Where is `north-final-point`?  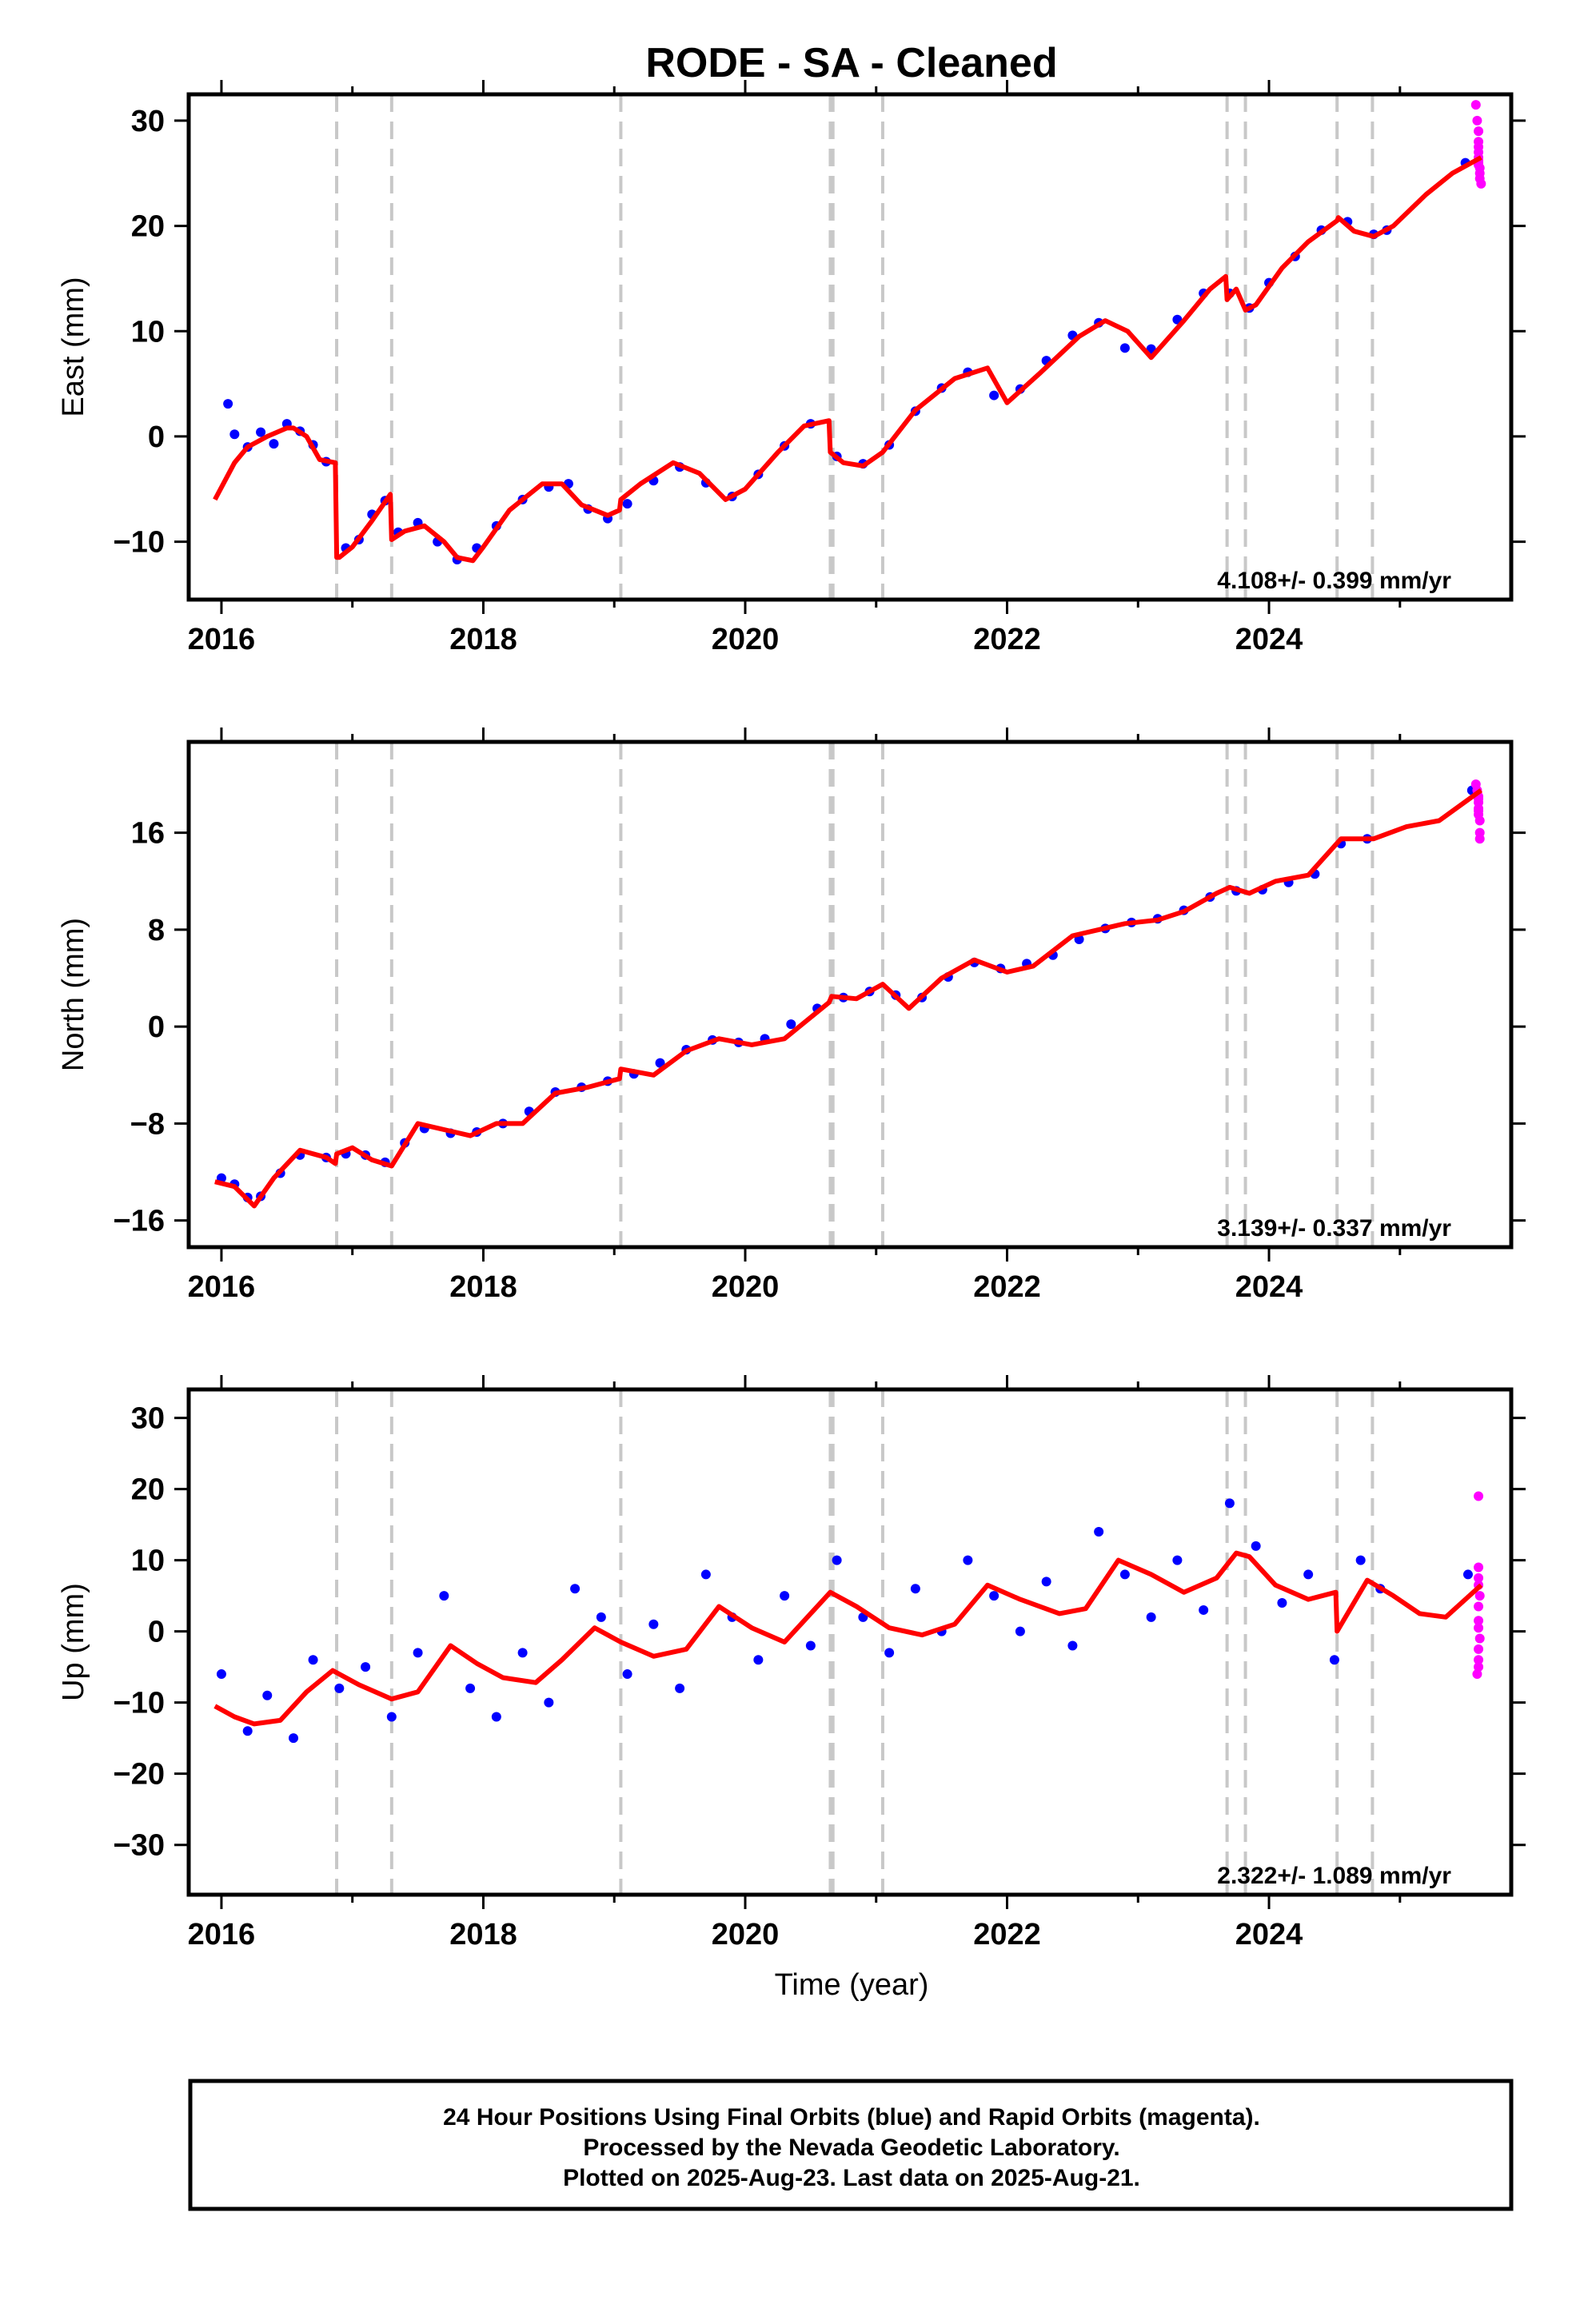 north-final-point is located at coordinates (660, 1063).